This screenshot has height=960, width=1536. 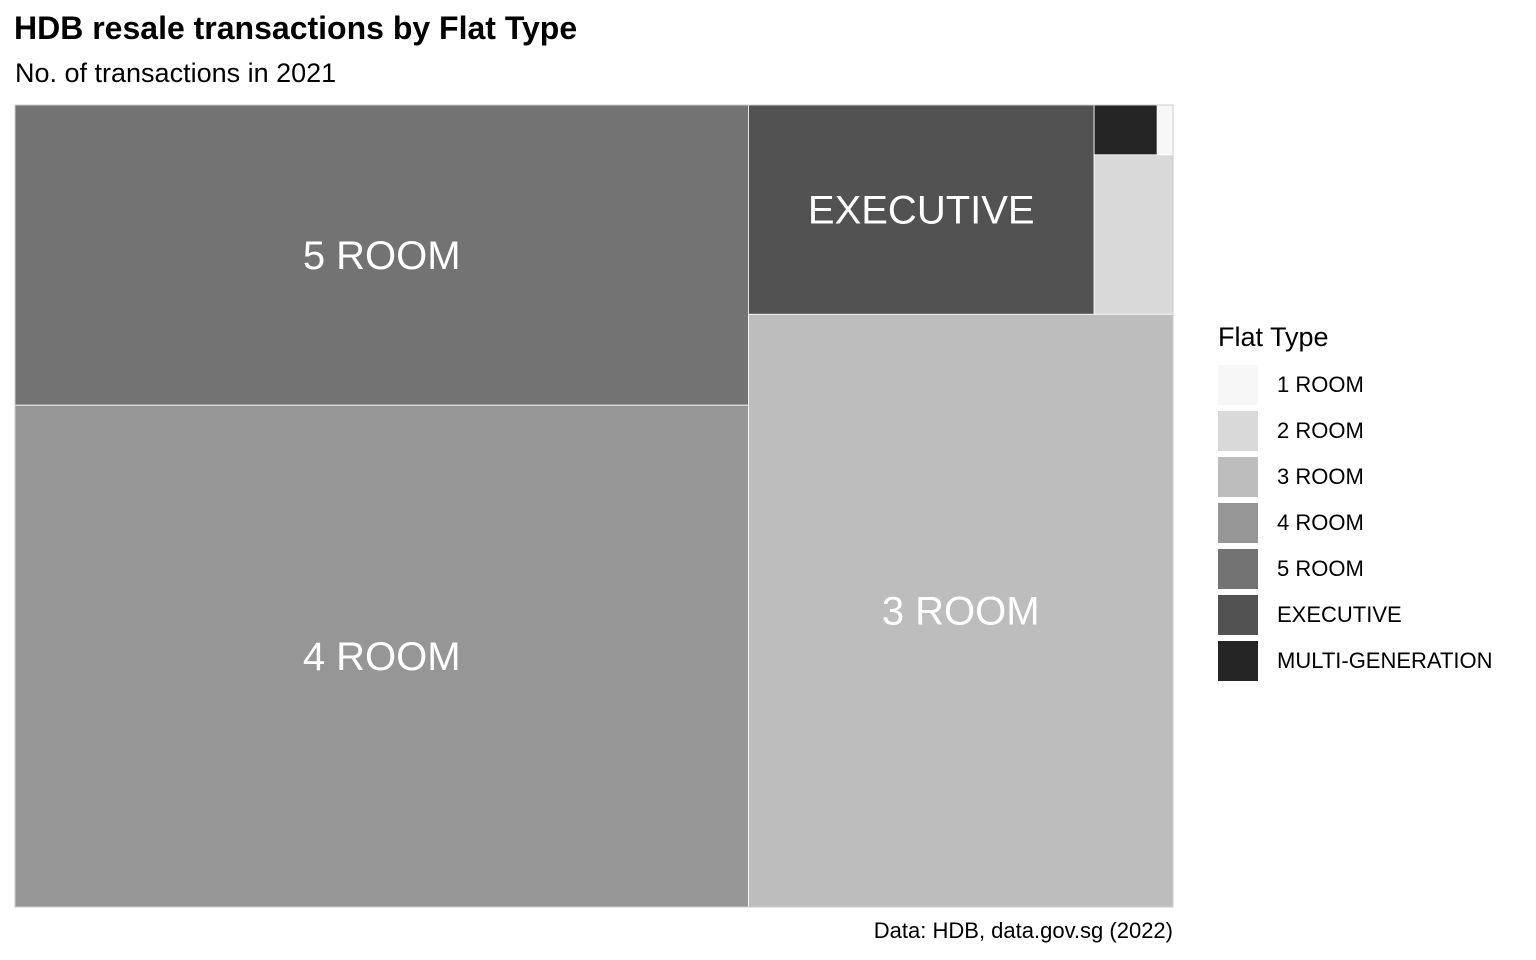 I want to click on legend-item-5-room: 5 ROOM, so click(x=1355, y=569).